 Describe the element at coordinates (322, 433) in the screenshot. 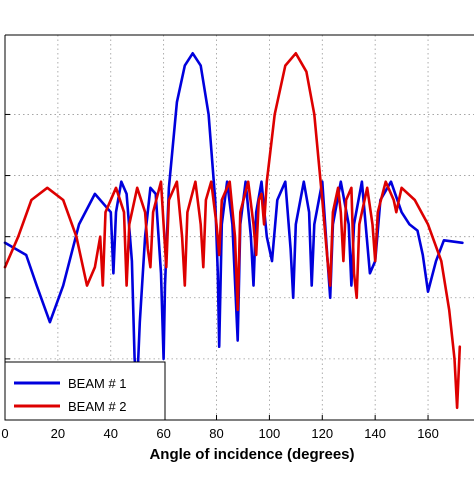

I see `x-tick-label: 120` at that location.